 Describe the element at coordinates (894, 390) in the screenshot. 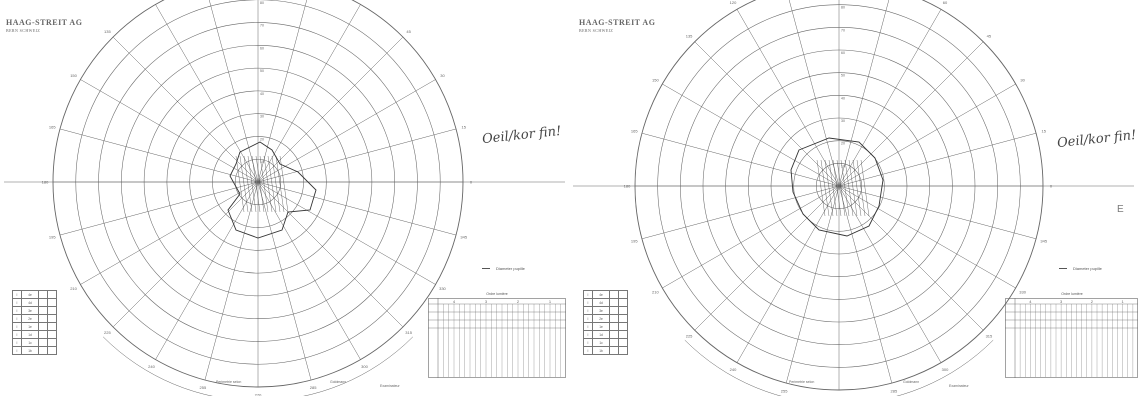

I see `meridian-label: 285` at that location.